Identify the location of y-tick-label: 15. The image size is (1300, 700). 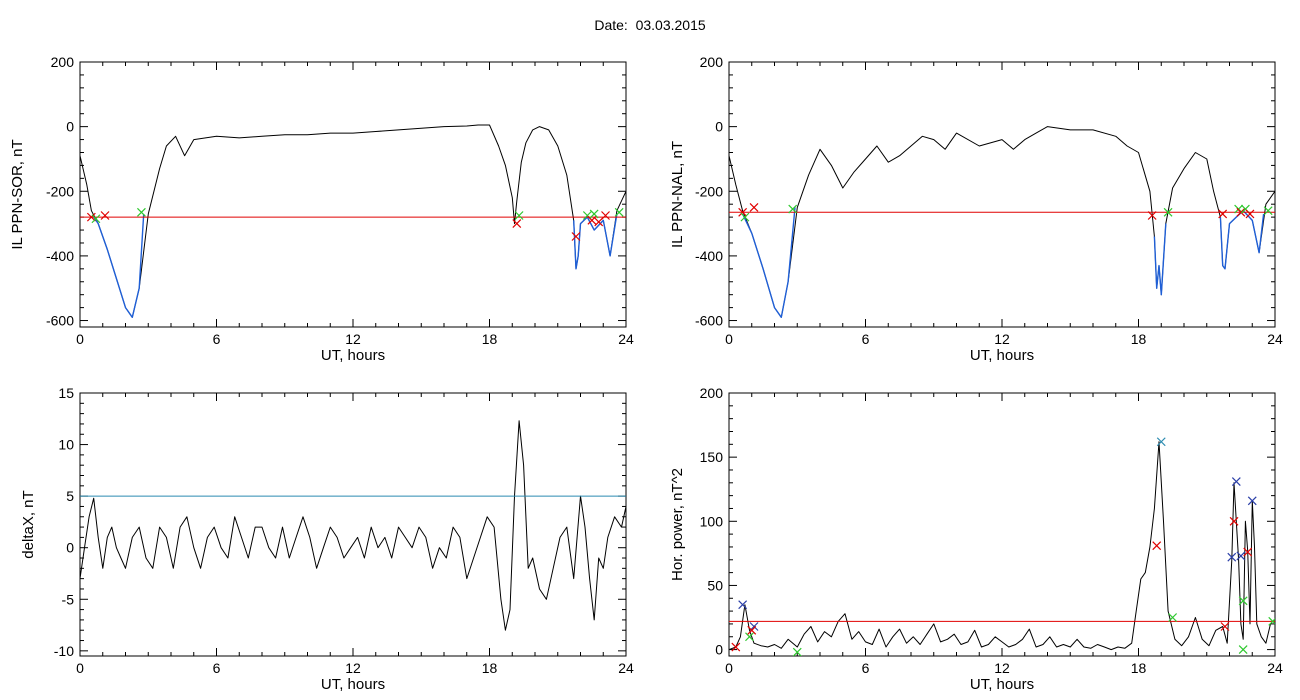
(66, 393).